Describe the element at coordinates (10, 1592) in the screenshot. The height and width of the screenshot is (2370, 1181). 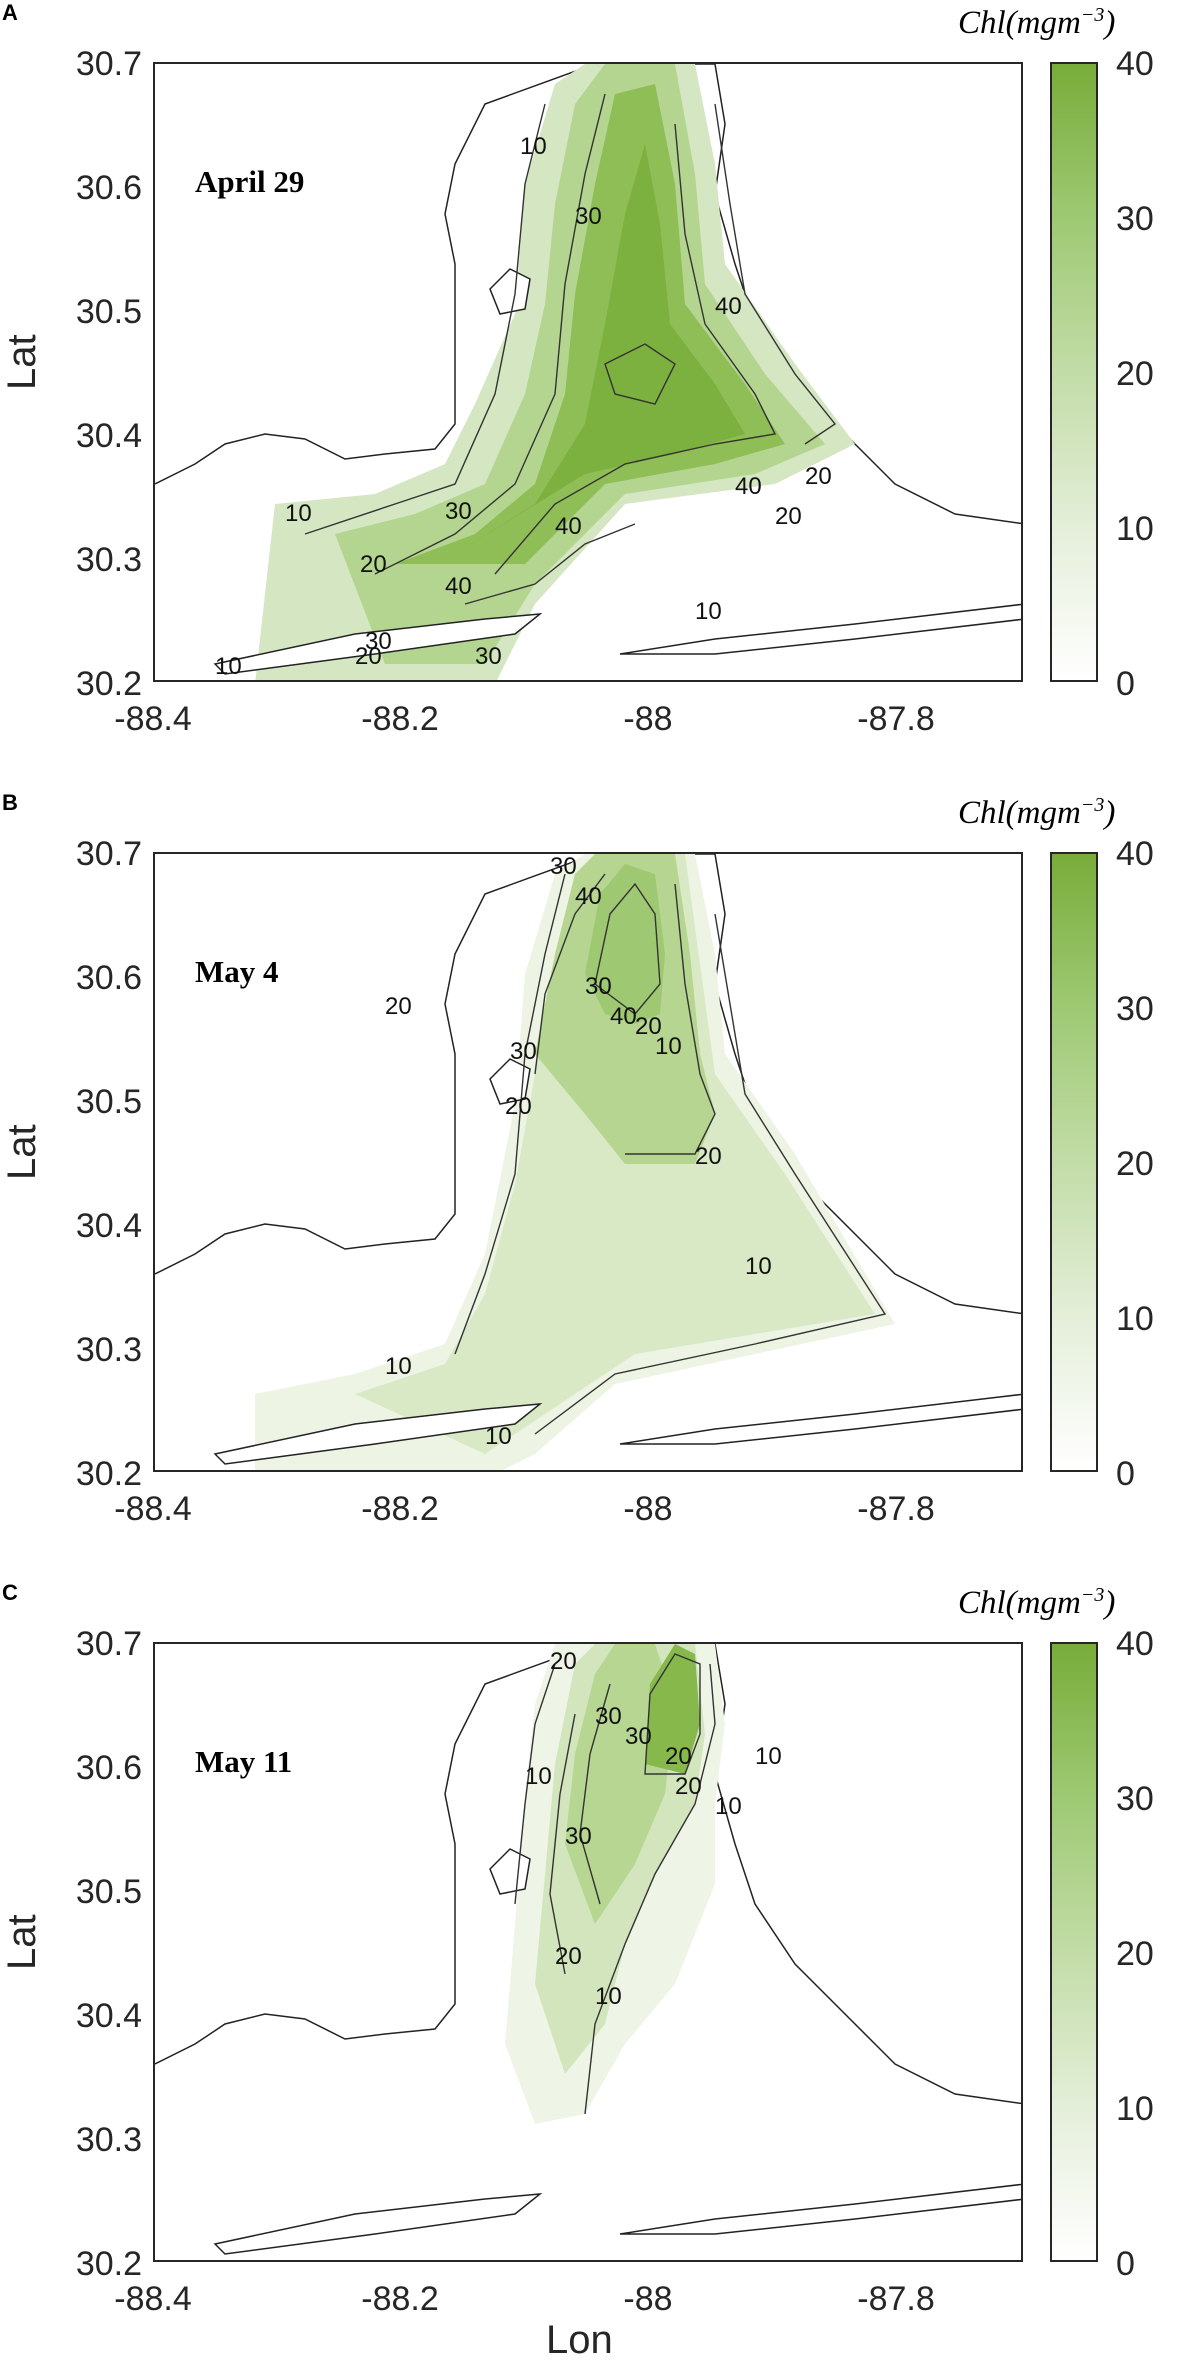
I see `panel-letter: C` at that location.